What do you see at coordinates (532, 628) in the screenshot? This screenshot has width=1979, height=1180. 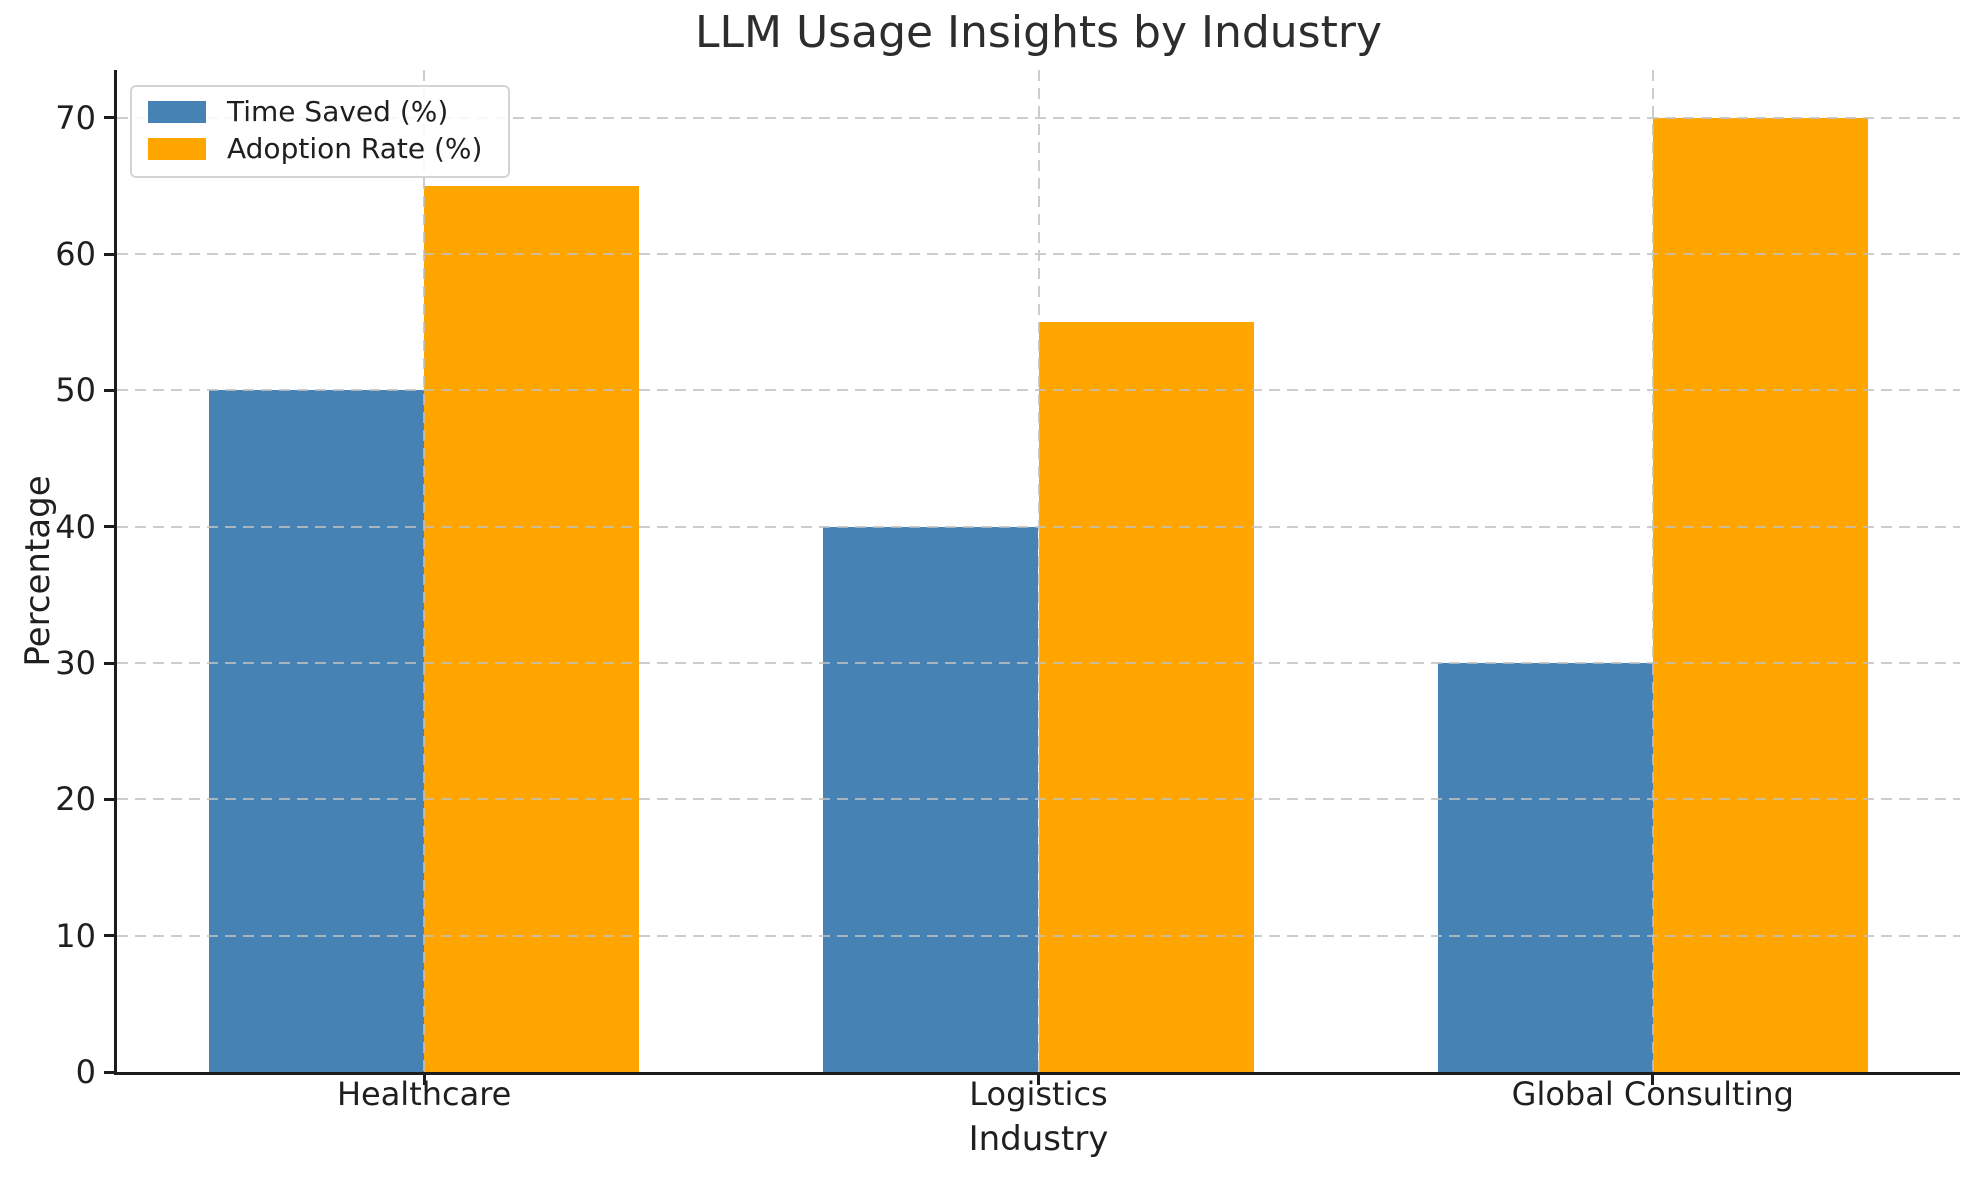 I see `bar-healthcare-adoption-rate` at bounding box center [532, 628].